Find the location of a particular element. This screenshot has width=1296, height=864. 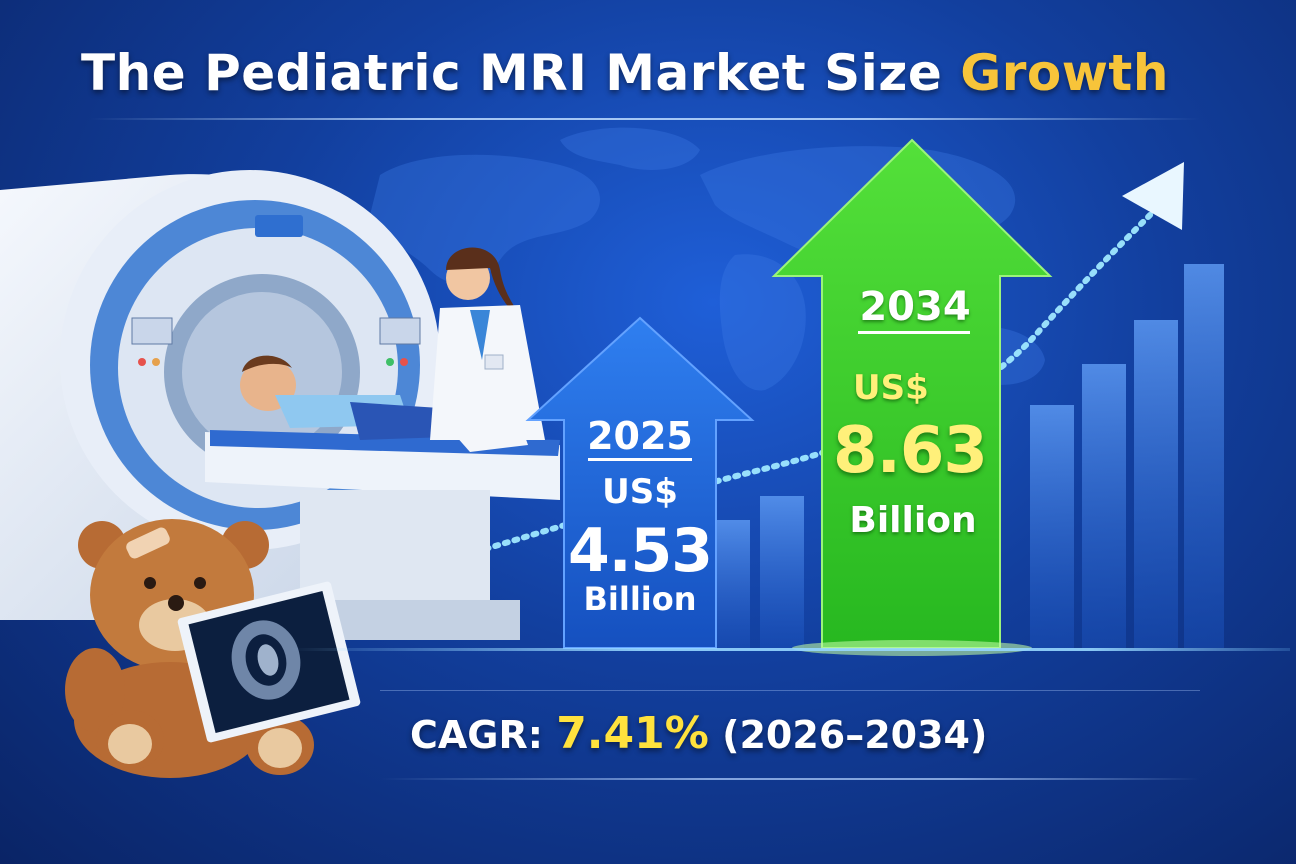

cagr-divider-top is located at coordinates (790, 690).